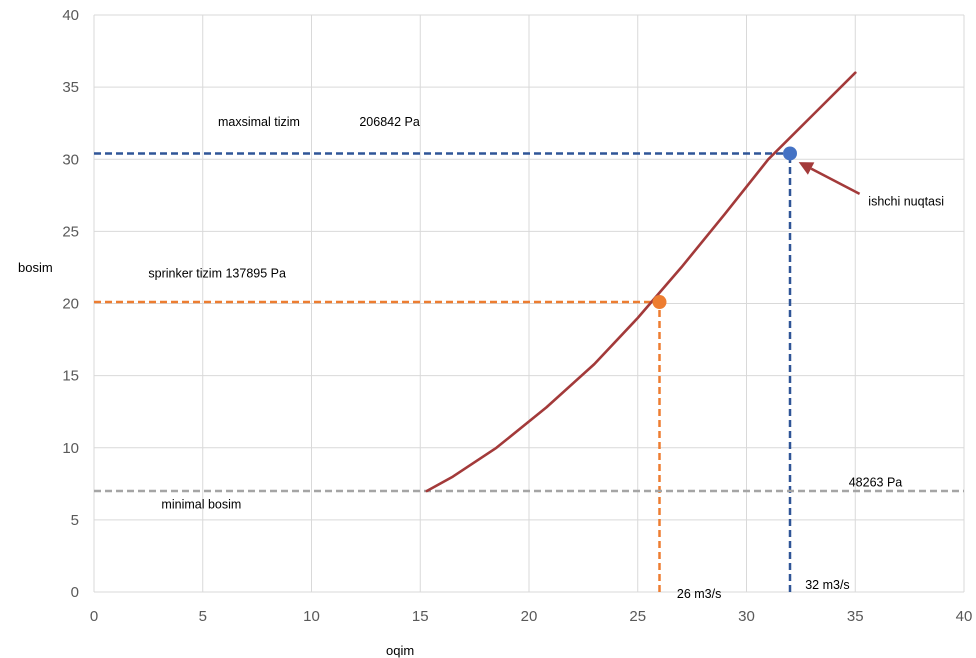 The image size is (976, 658). I want to click on x-tick-label: 30, so click(746, 616).